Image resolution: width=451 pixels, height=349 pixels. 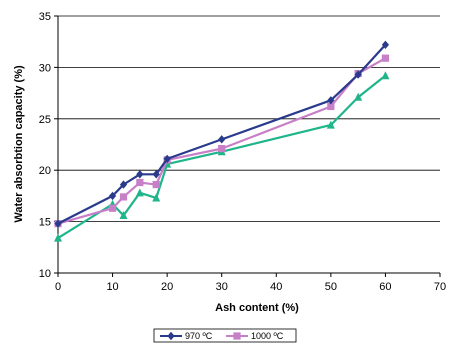 What do you see at coordinates (331, 287) in the screenshot?
I see `x-tick-label-5: 50` at bounding box center [331, 287].